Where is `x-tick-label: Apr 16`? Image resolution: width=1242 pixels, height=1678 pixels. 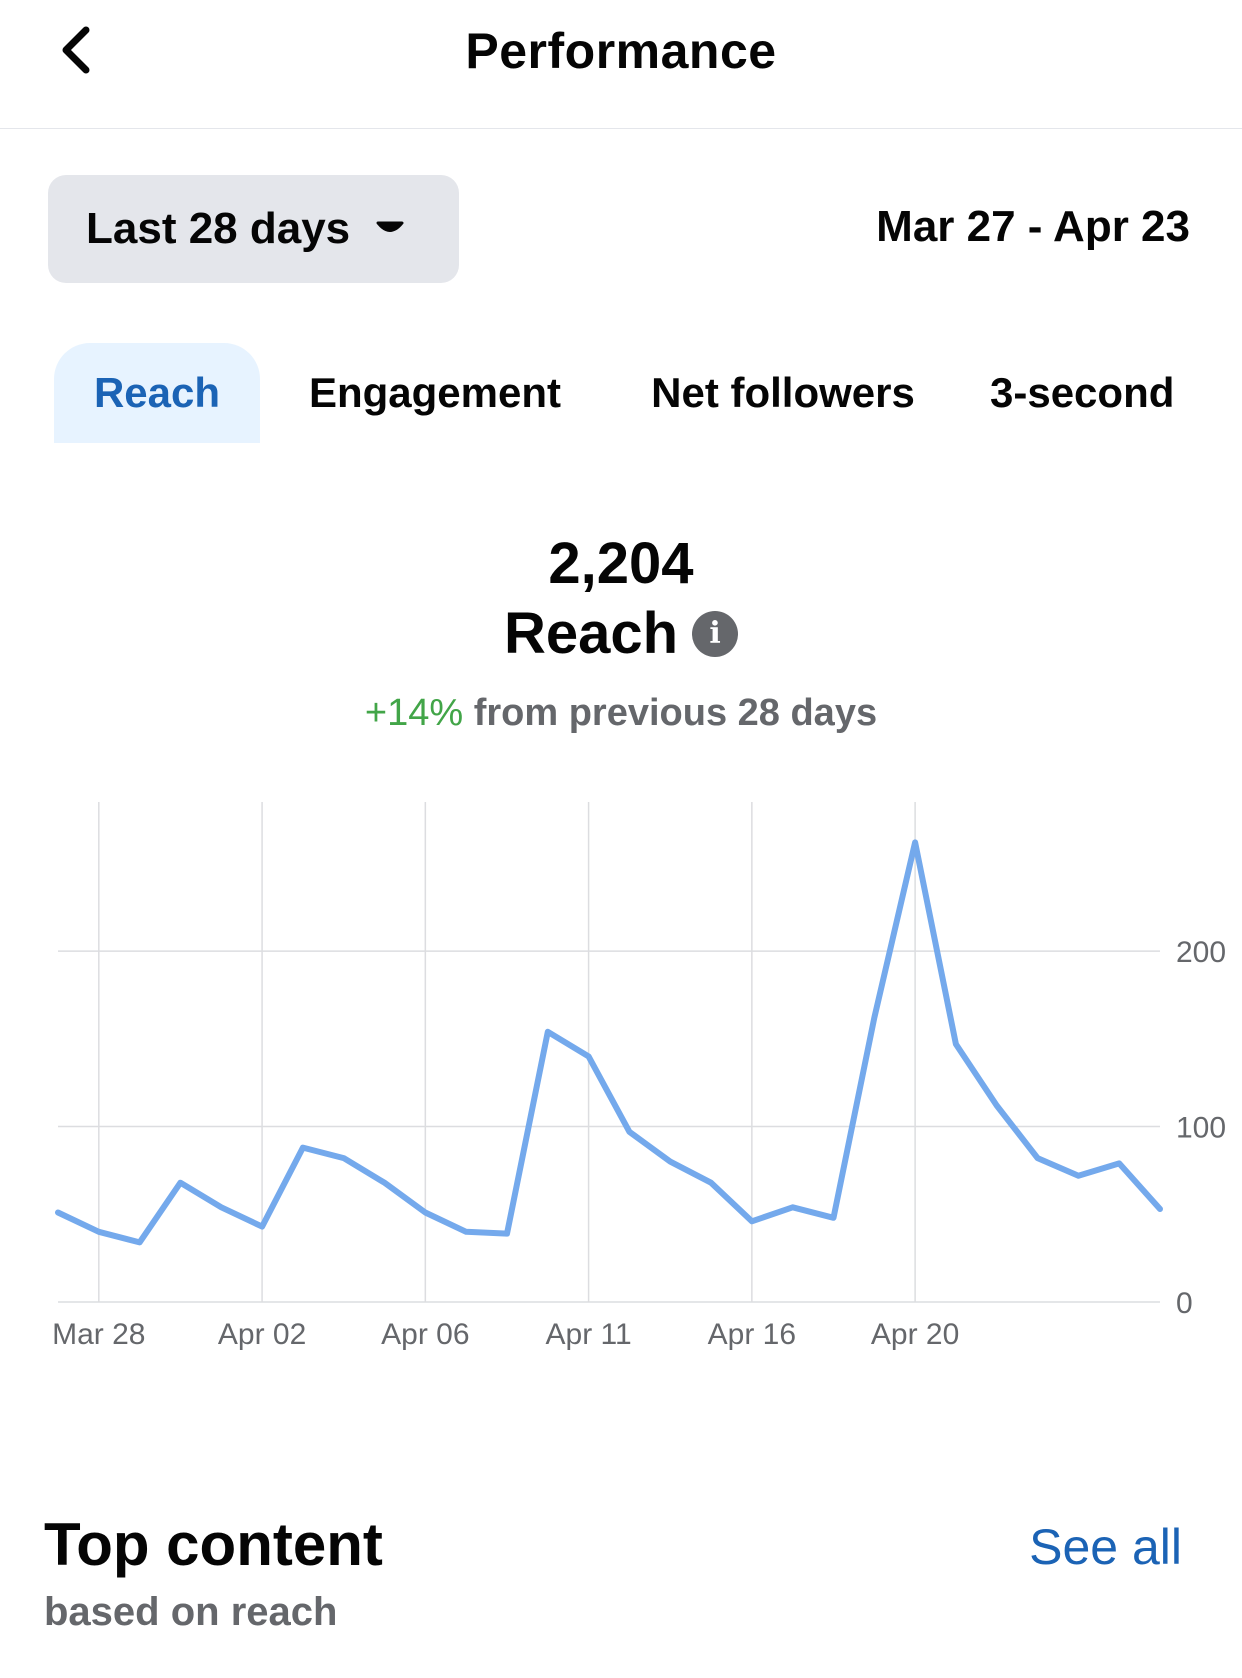
x-tick-label: Apr 16 is located at coordinates (752, 1334).